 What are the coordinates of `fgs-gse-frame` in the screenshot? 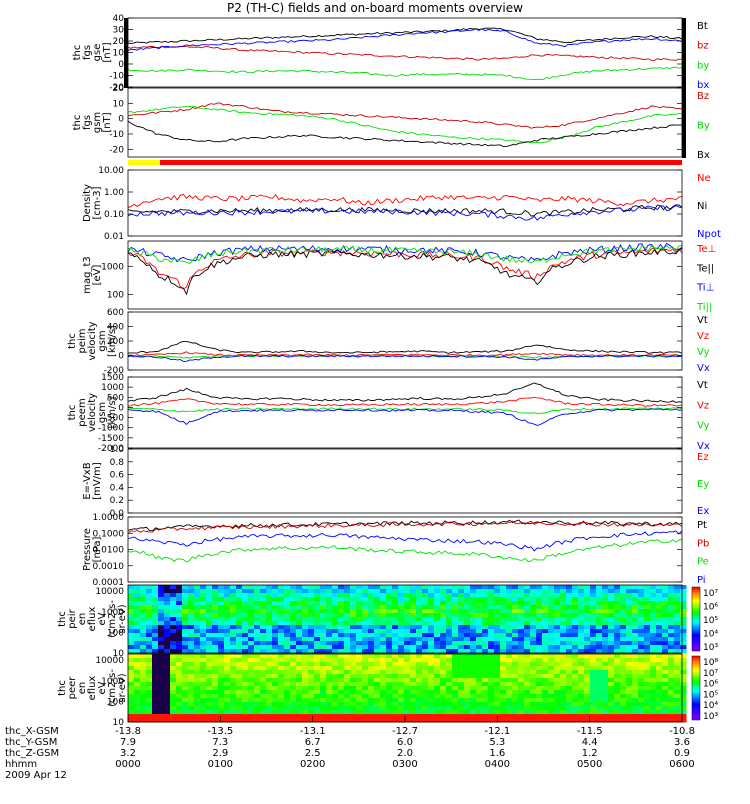 It's located at (405, 52).